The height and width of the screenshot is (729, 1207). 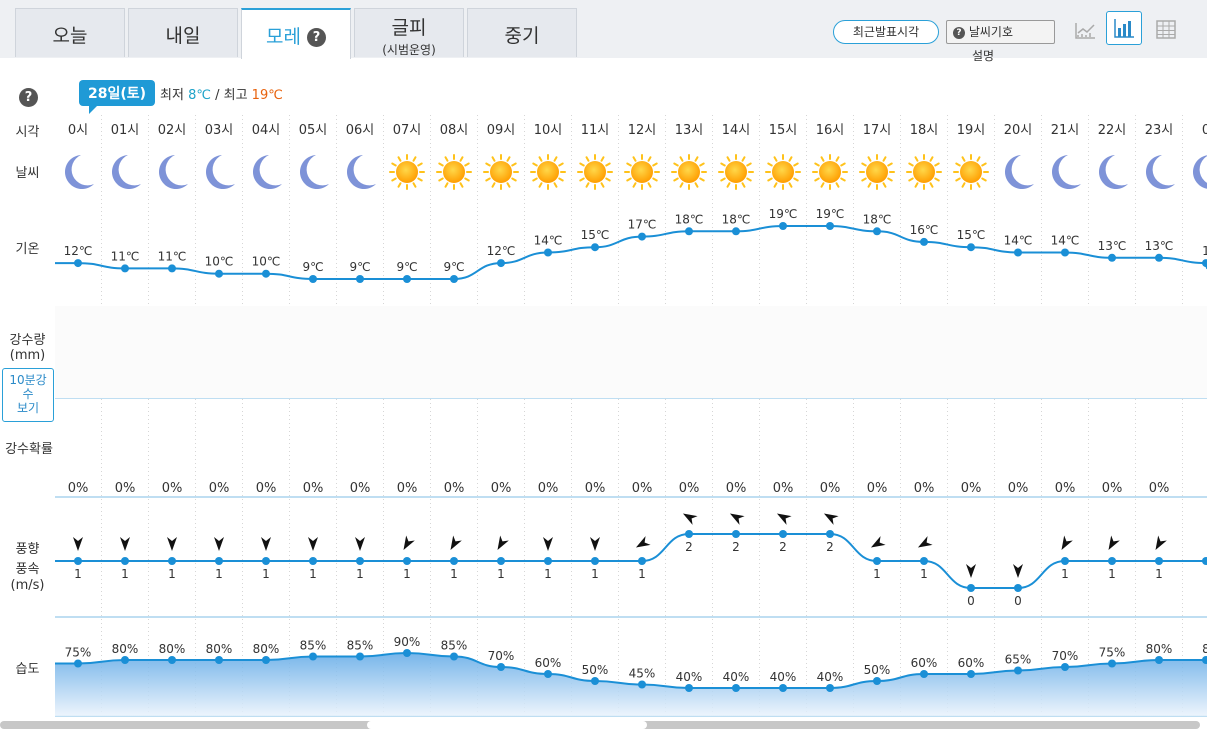 What do you see at coordinates (27, 569) in the screenshot?
I see `row-label-wind-speed: 풍속` at bounding box center [27, 569].